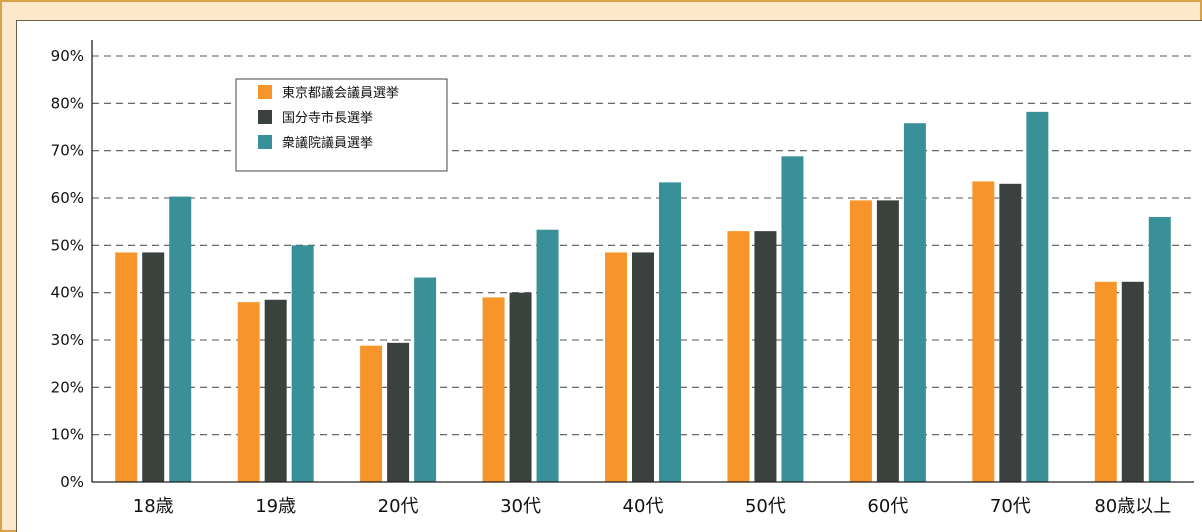  Describe the element at coordinates (520, 506) in the screenshot. I see `x-tick-label-3: 30代` at that location.